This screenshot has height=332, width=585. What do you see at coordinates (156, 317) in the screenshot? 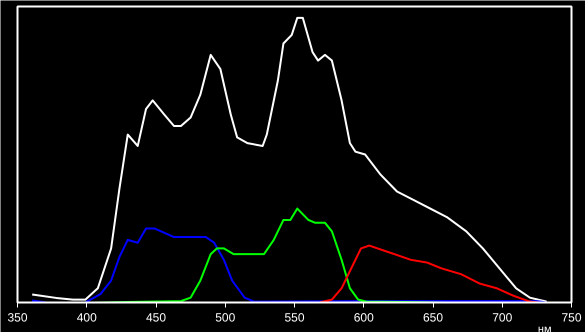
I see `x-tick-label: 450` at bounding box center [156, 317].